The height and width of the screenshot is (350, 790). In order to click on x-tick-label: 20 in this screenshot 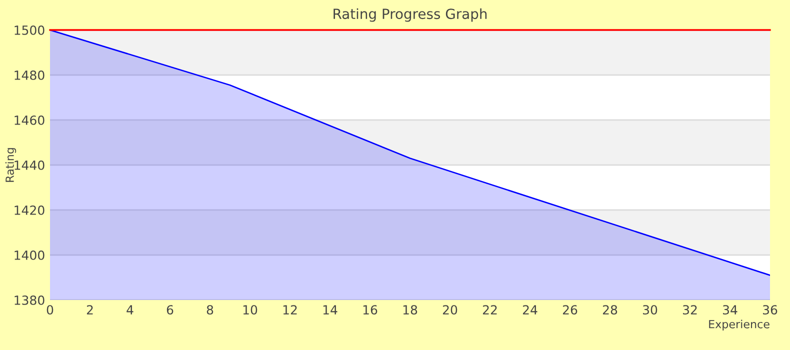, I will do `click(450, 310)`.